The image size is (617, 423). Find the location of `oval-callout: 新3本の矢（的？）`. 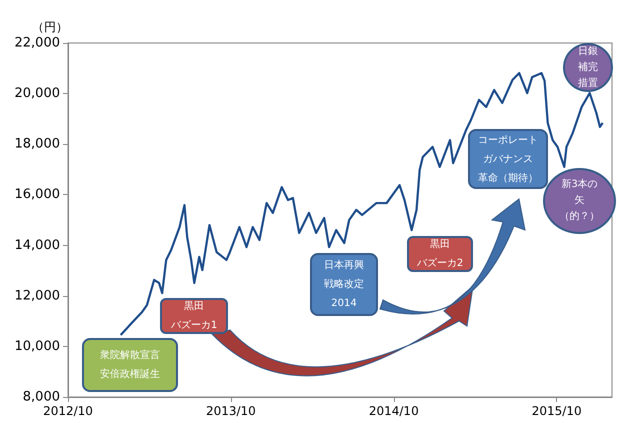

oval-callout: 新3本の矢（的？） is located at coordinates (579, 201).